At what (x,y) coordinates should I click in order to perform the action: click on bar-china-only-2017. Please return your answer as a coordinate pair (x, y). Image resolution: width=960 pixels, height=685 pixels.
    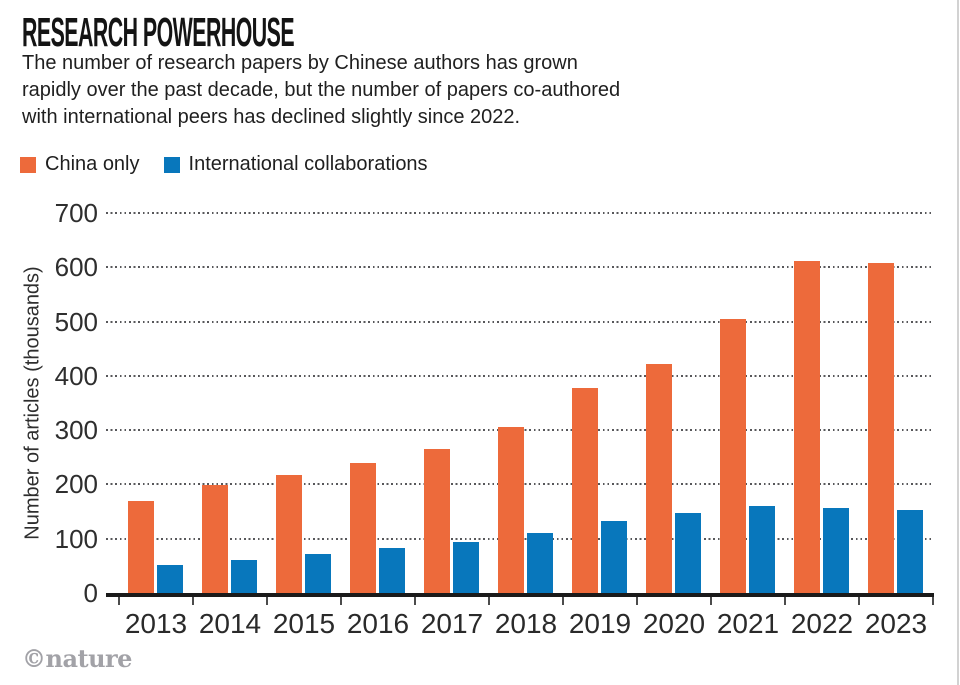
    Looking at the image, I should click on (437, 521).